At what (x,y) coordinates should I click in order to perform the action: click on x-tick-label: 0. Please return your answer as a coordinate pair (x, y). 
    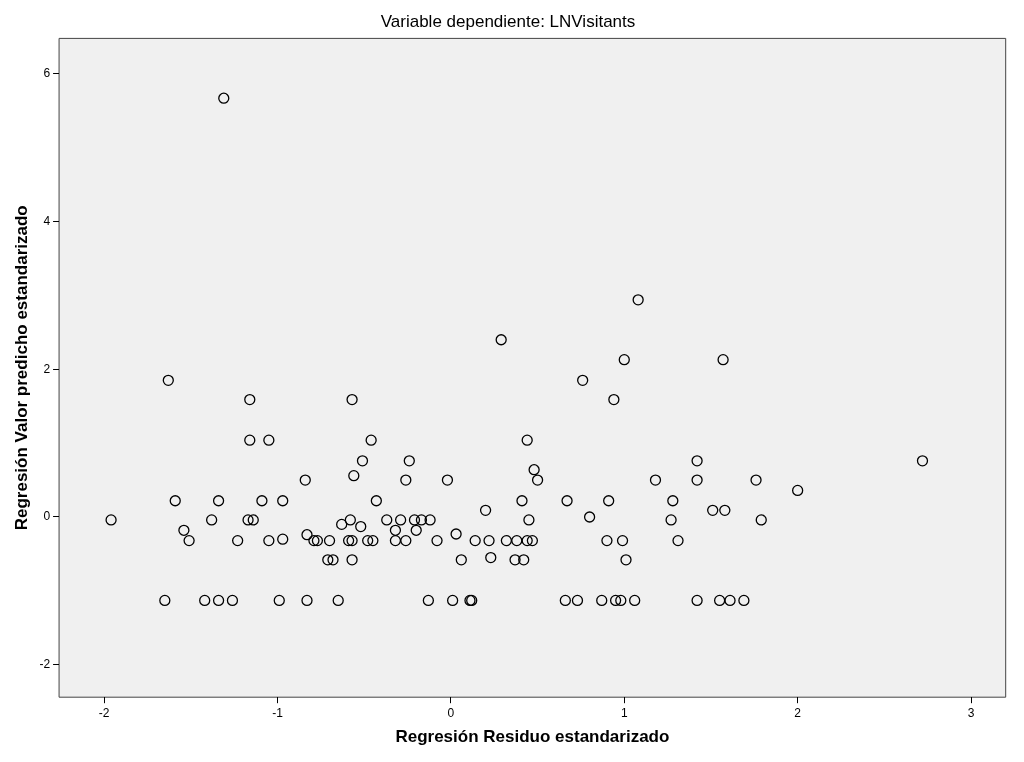
    Looking at the image, I should click on (451, 712).